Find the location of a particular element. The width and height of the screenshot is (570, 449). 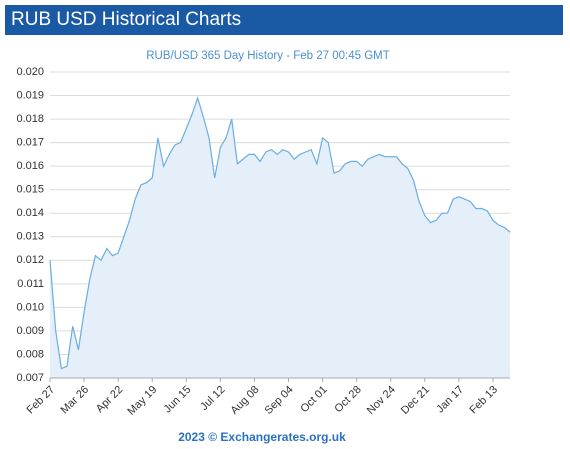

x-tick-label: Sep 04 is located at coordinates (279, 400).